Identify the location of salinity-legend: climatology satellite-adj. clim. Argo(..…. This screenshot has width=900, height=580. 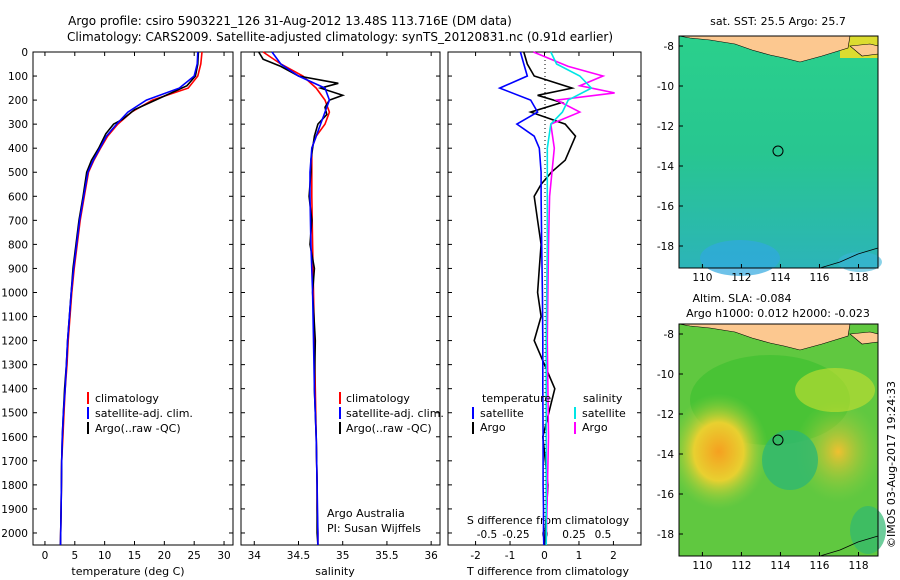
(391, 413).